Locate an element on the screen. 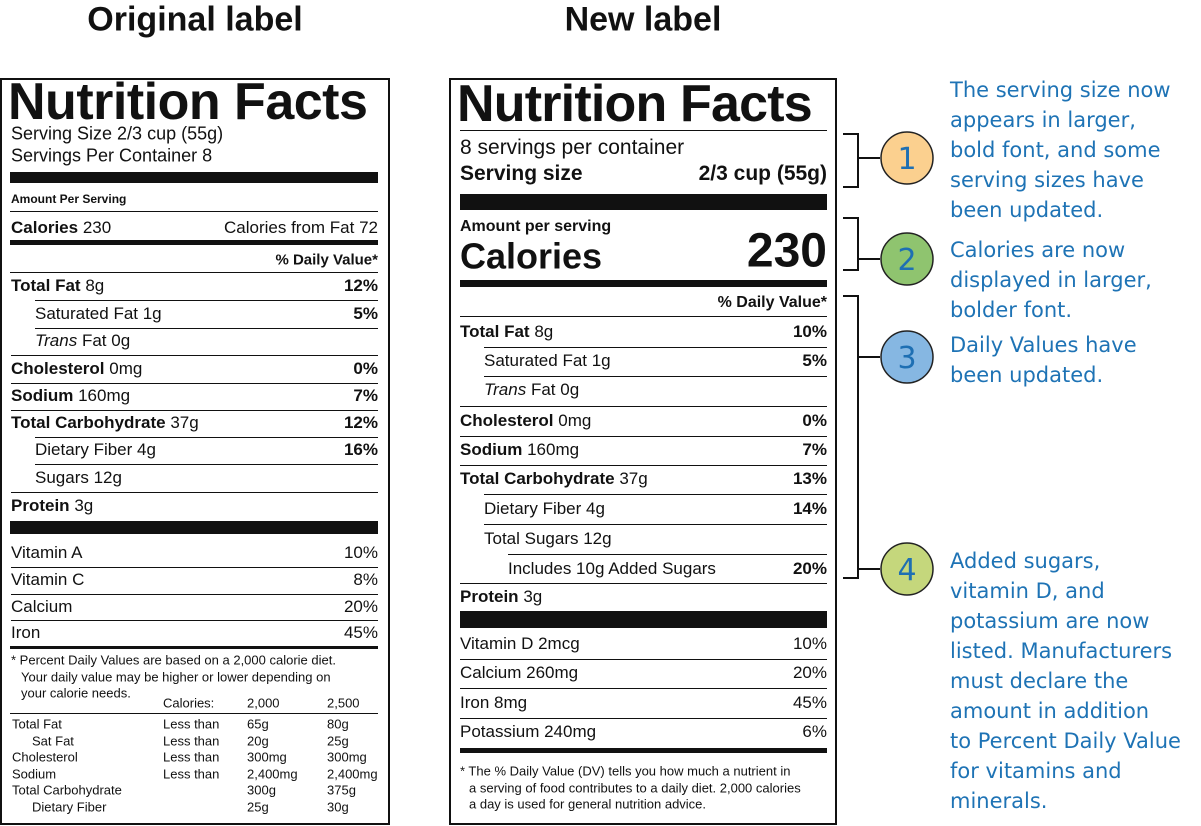  requirements-nutrient: Cholesterol is located at coordinates (45, 757).